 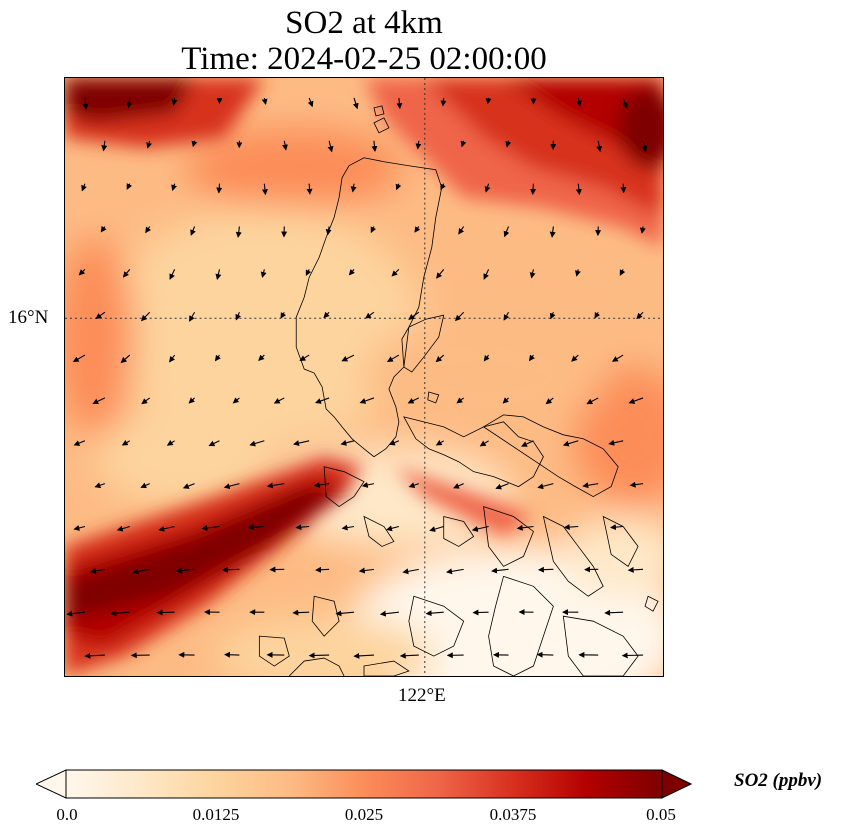 I want to click on plot-title-line1: SO2 at 4km, so click(x=364, y=23).